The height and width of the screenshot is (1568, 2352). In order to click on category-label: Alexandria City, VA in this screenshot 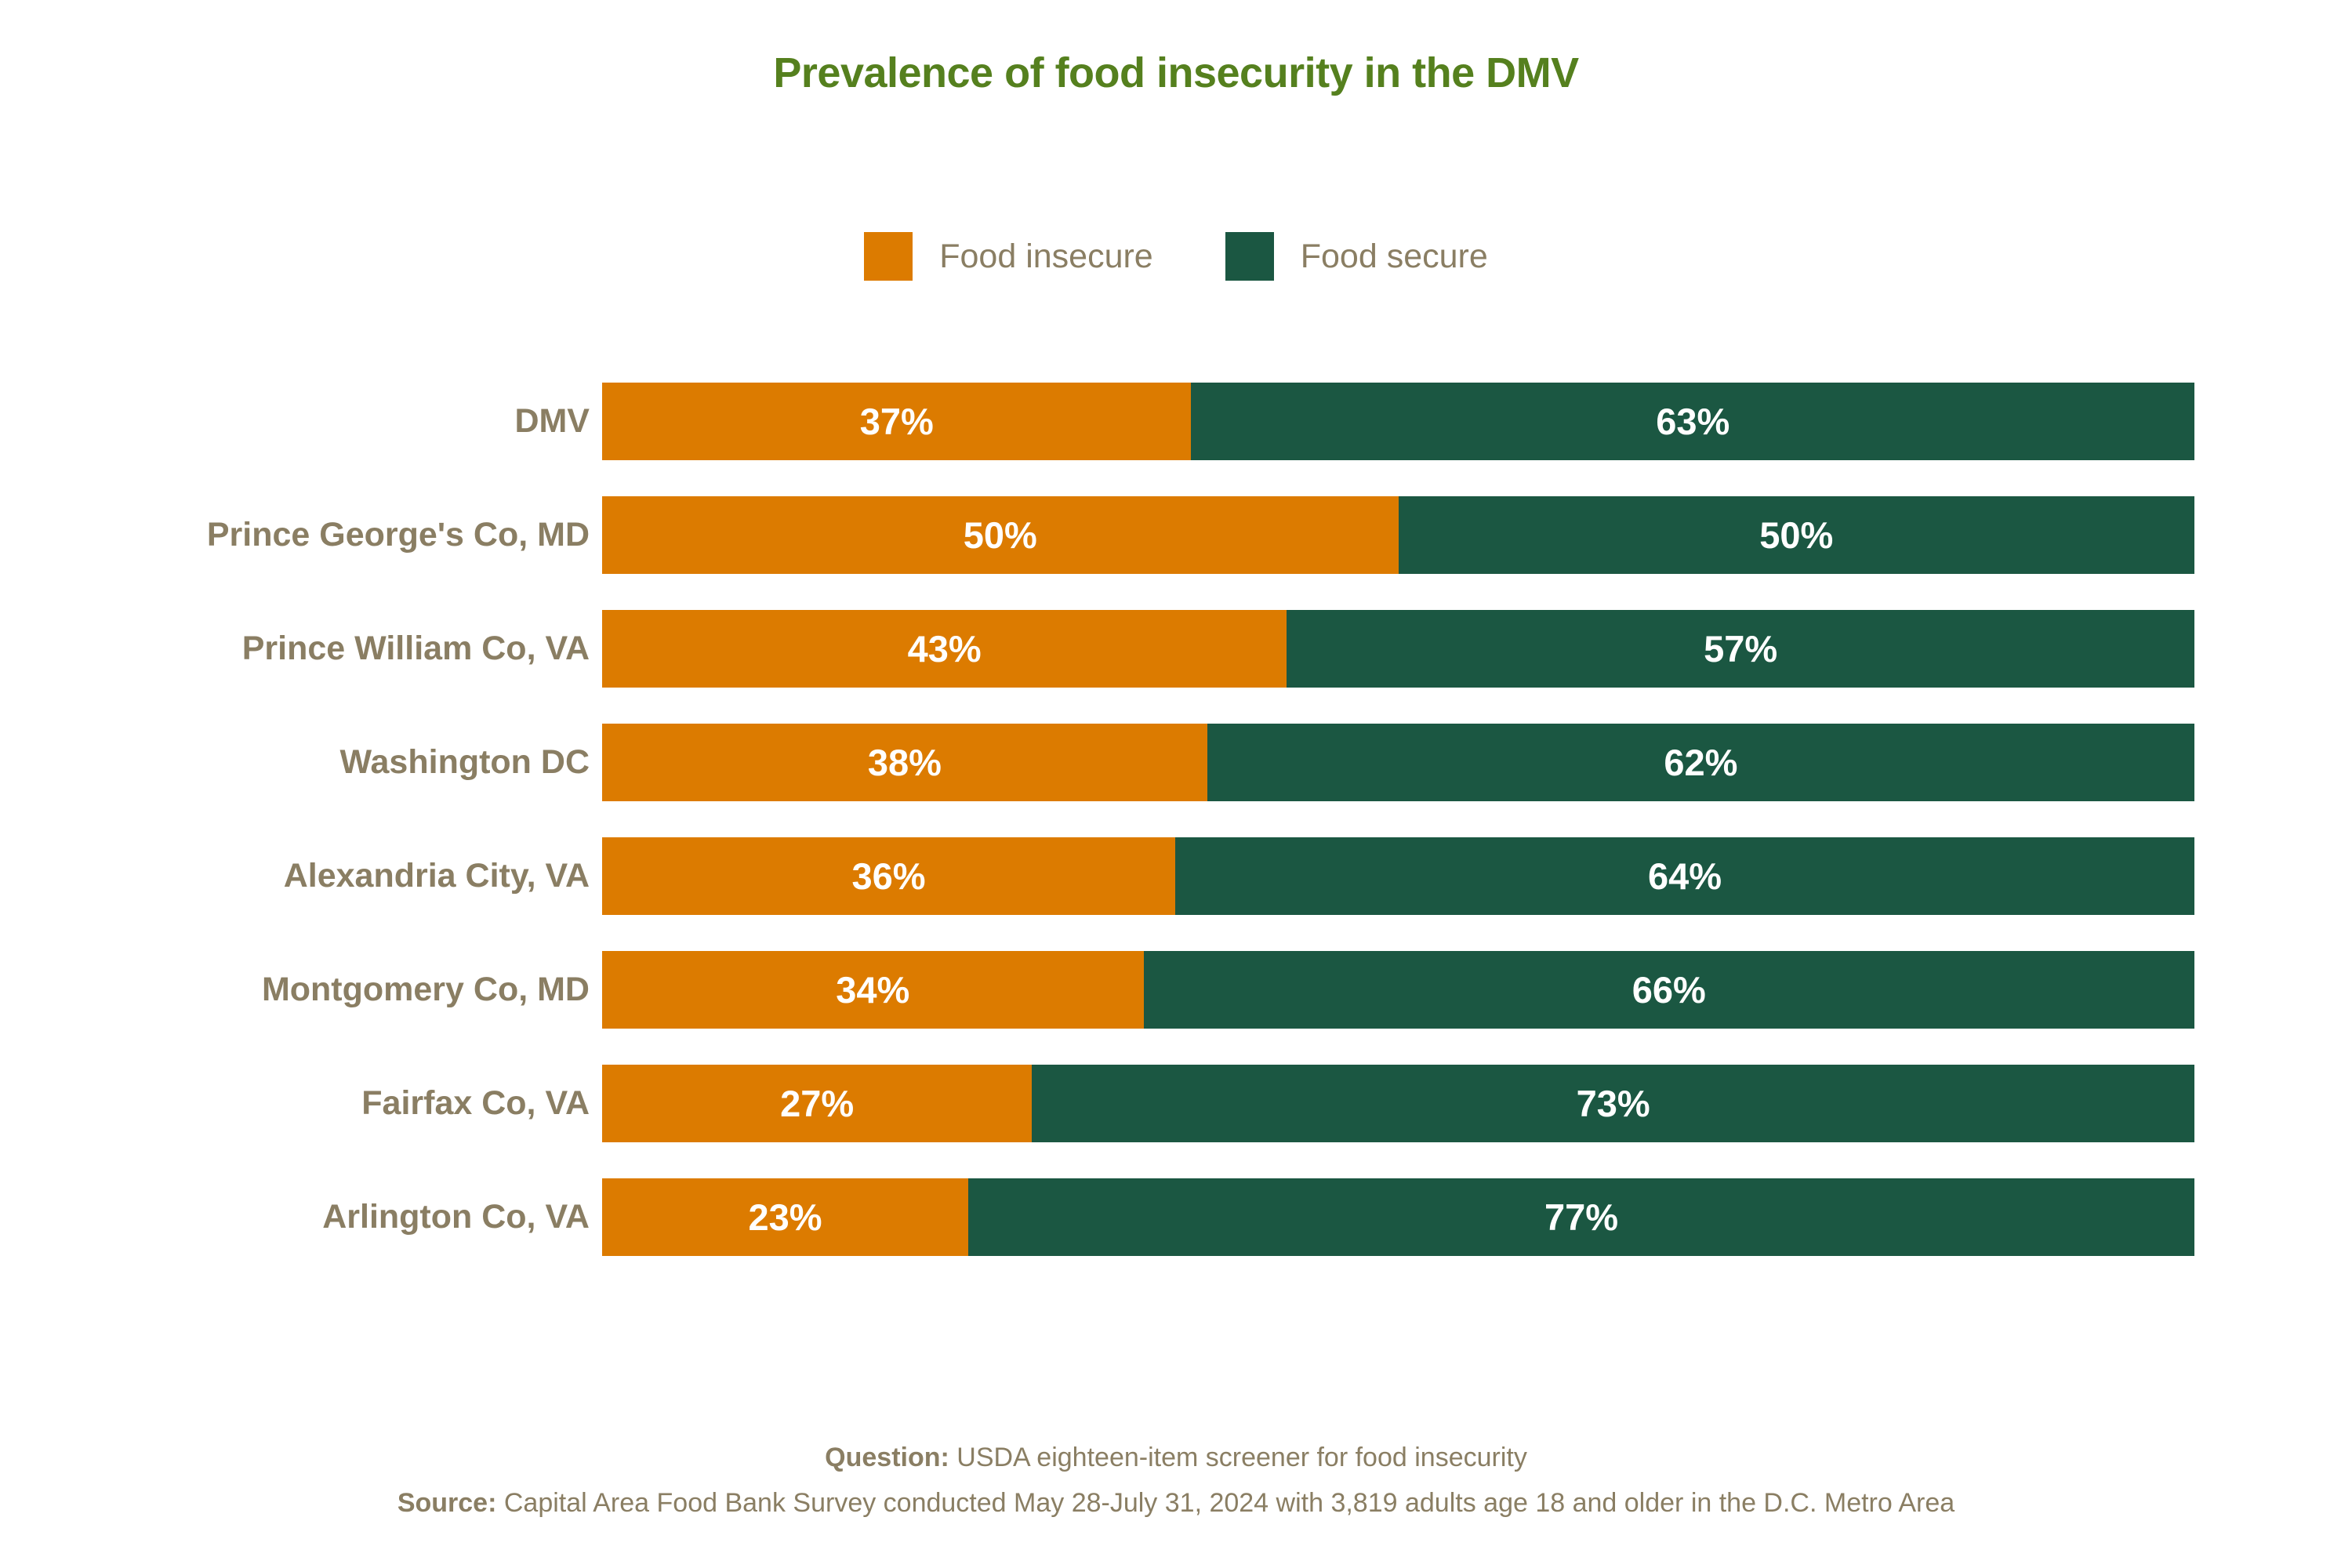, I will do `click(436, 876)`.